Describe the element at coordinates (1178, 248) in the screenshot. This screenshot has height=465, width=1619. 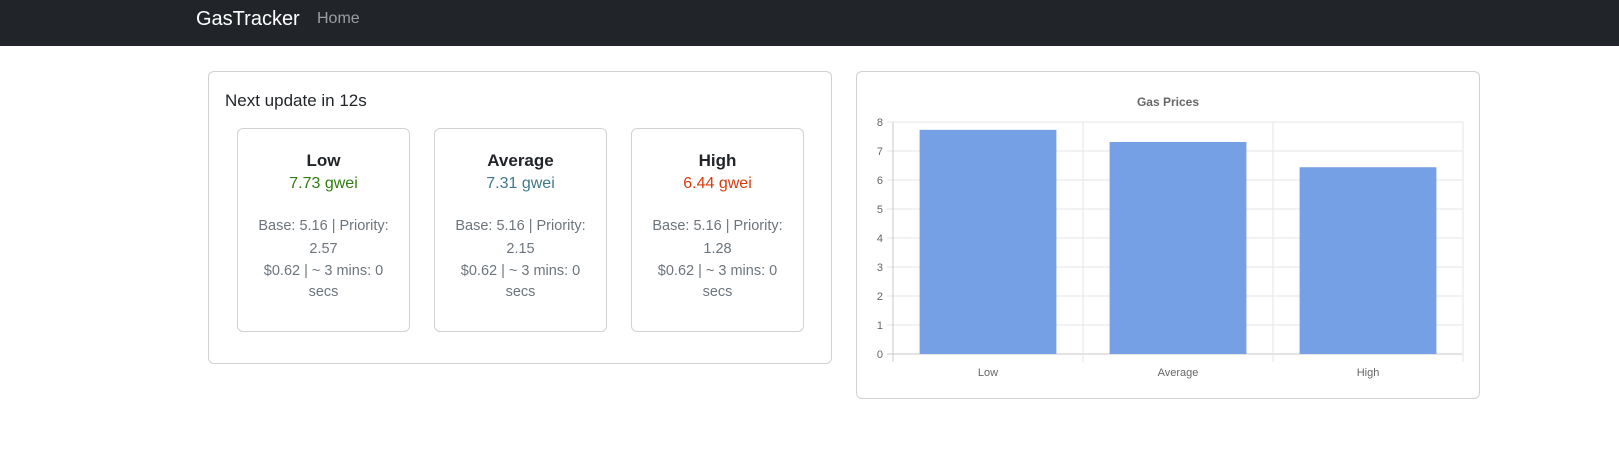
I see `bar-average` at that location.